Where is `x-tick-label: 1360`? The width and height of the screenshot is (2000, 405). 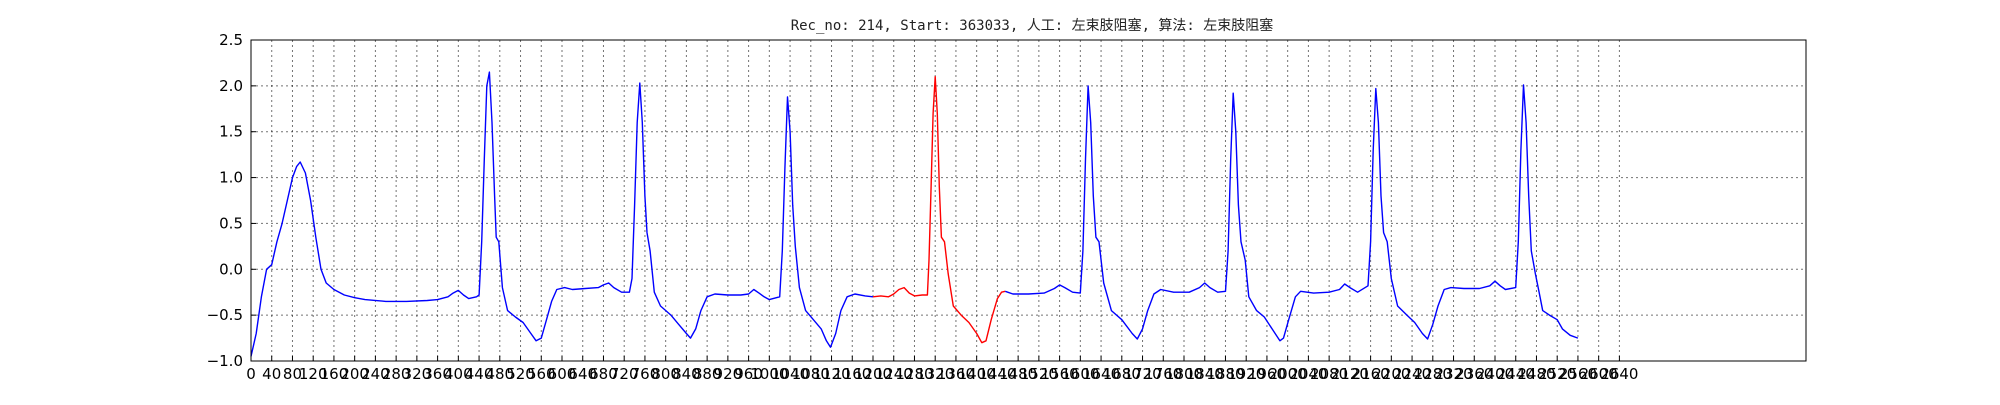
x-tick-label: 1360 is located at coordinates (956, 374).